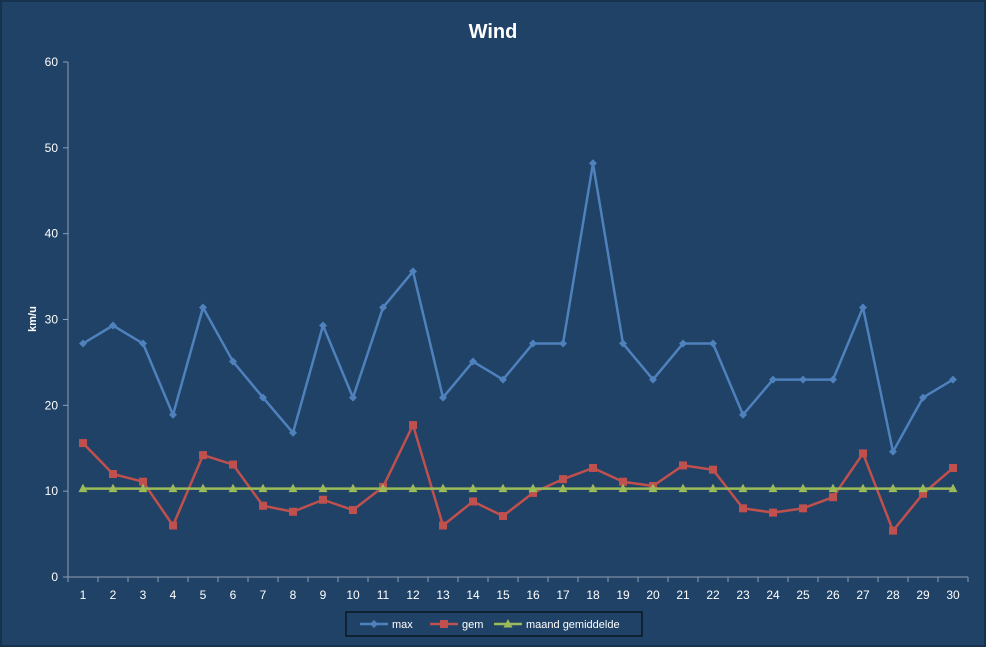  I want to click on legend-marker, so click(374, 624).